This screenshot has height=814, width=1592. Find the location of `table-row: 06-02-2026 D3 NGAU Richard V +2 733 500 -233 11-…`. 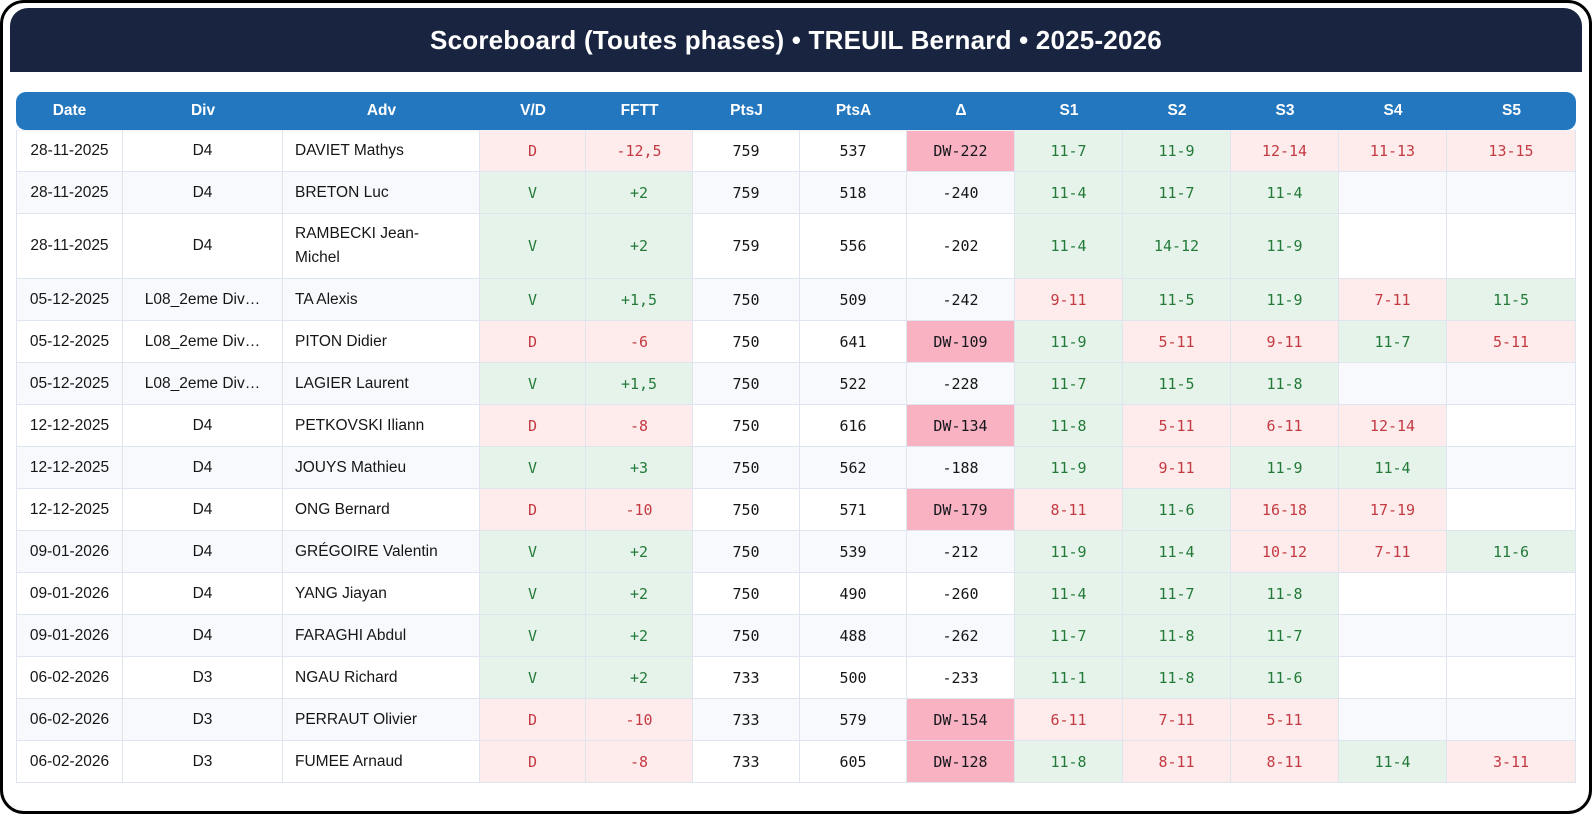

table-row: 06-02-2026 D3 NGAU Richard V +2 733 500 -233 11-… is located at coordinates (796, 678).